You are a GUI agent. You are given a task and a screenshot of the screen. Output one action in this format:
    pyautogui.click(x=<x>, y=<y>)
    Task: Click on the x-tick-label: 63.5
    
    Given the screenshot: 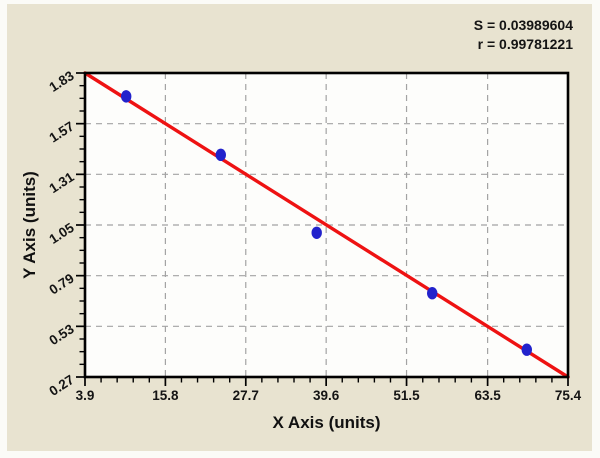 What is the action you would take?
    pyautogui.click(x=487, y=395)
    